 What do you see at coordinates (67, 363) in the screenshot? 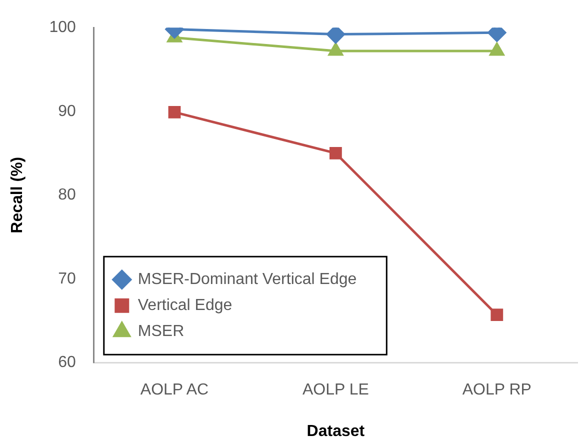
I see `y-tick-label: 60` at bounding box center [67, 363].